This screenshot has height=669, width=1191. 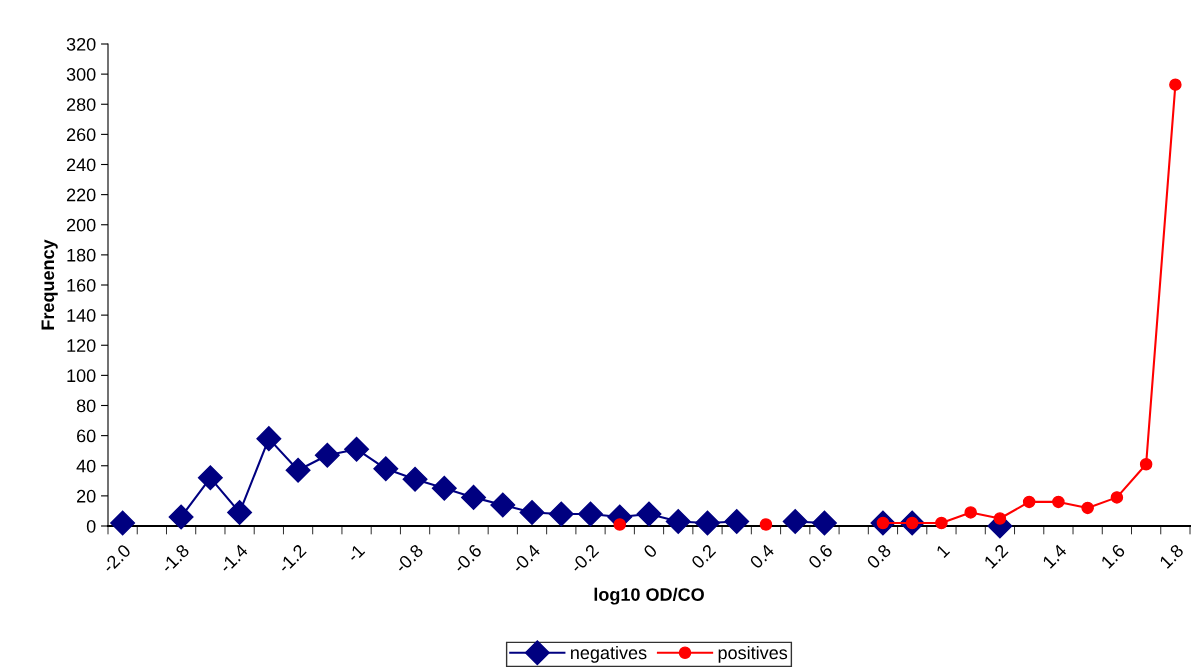 What do you see at coordinates (291, 558) in the screenshot?
I see `x-tick-label: -1.2` at bounding box center [291, 558].